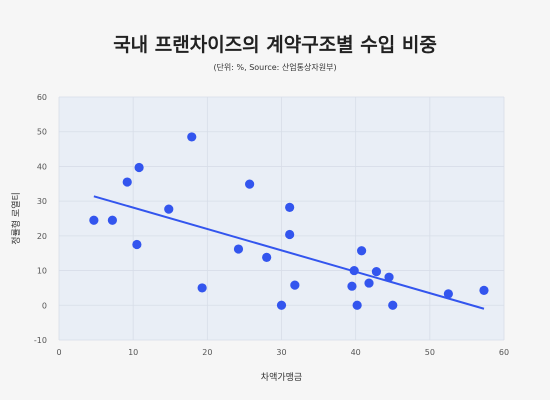  I want to click on chart-subtitle: (단위: %, Source: 산업통상자원부), so click(275, 67).